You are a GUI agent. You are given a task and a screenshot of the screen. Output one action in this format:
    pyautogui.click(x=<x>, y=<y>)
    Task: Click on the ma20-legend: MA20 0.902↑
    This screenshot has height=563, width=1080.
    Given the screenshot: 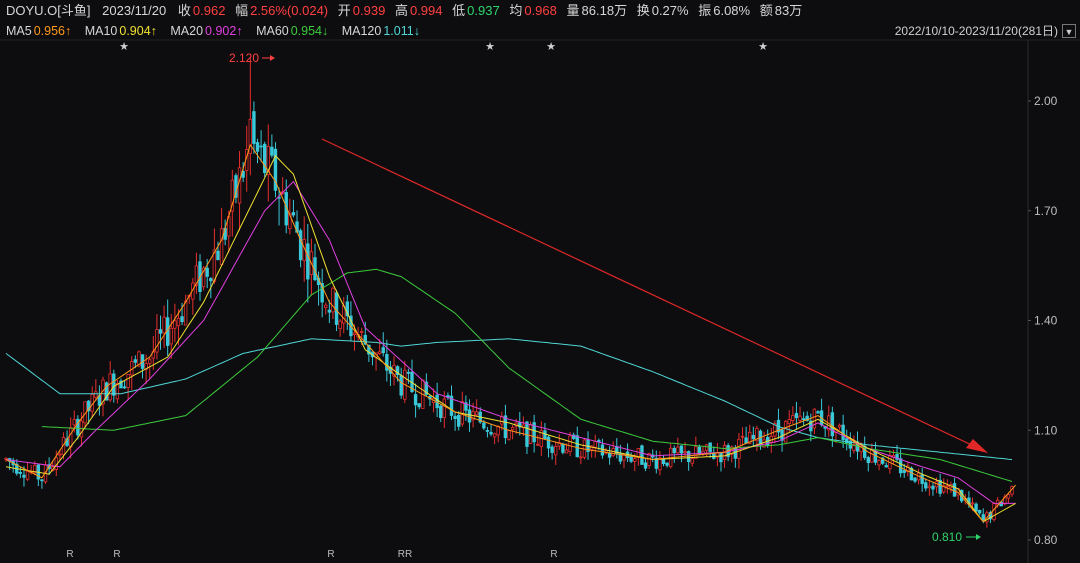 What is the action you would take?
    pyautogui.click(x=208, y=31)
    